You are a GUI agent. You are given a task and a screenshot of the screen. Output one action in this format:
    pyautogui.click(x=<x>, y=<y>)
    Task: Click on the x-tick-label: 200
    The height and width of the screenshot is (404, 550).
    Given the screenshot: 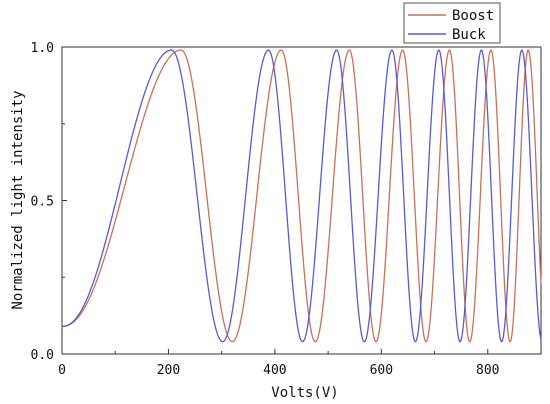 What is the action you would take?
    pyautogui.click(x=168, y=370)
    